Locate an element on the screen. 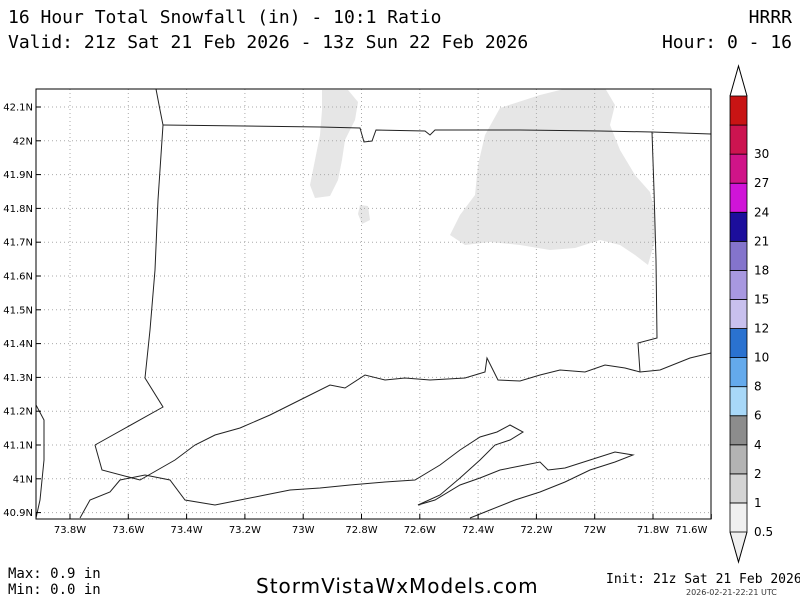 Image resolution: width=800 pixels, height=600 pixels. lon-label: 72.8W is located at coordinates (361, 530).